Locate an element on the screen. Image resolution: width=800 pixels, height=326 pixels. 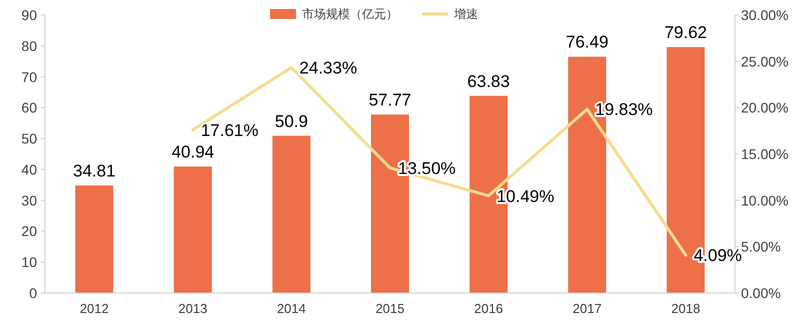
y-tick-label: 90 is located at coordinates (29, 15).